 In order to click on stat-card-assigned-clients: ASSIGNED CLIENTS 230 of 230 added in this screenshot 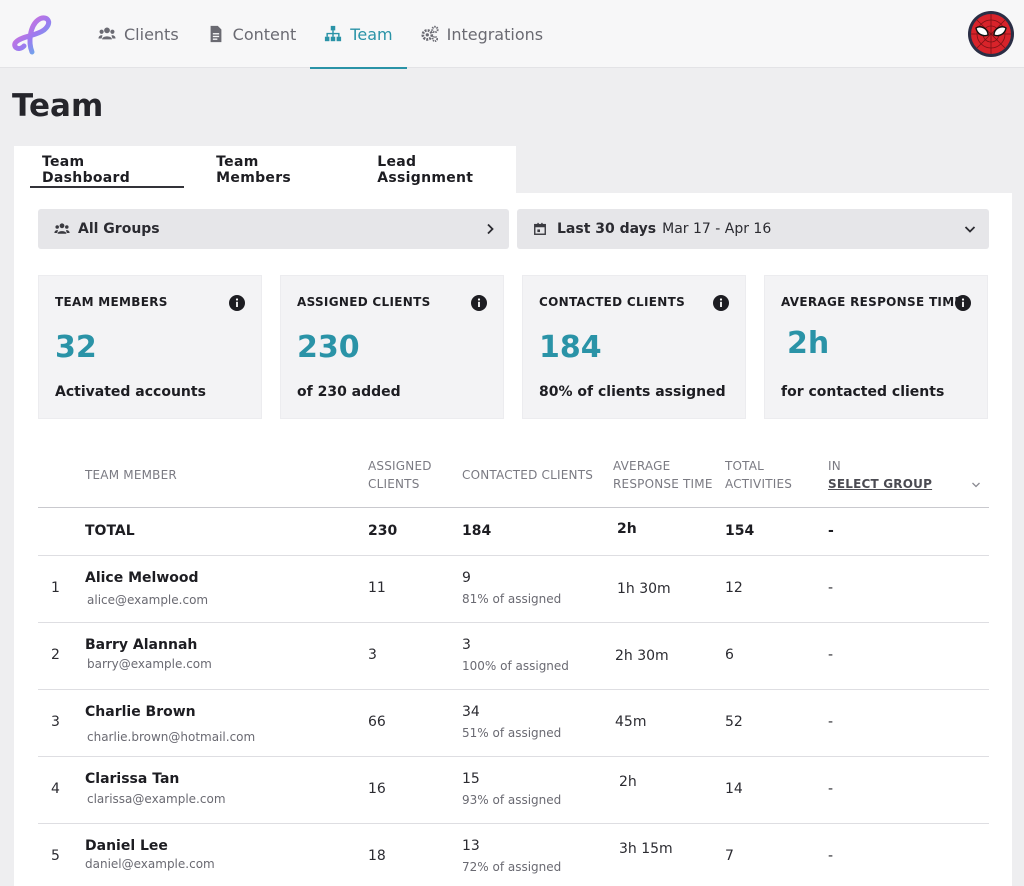, I will do `click(392, 347)`.